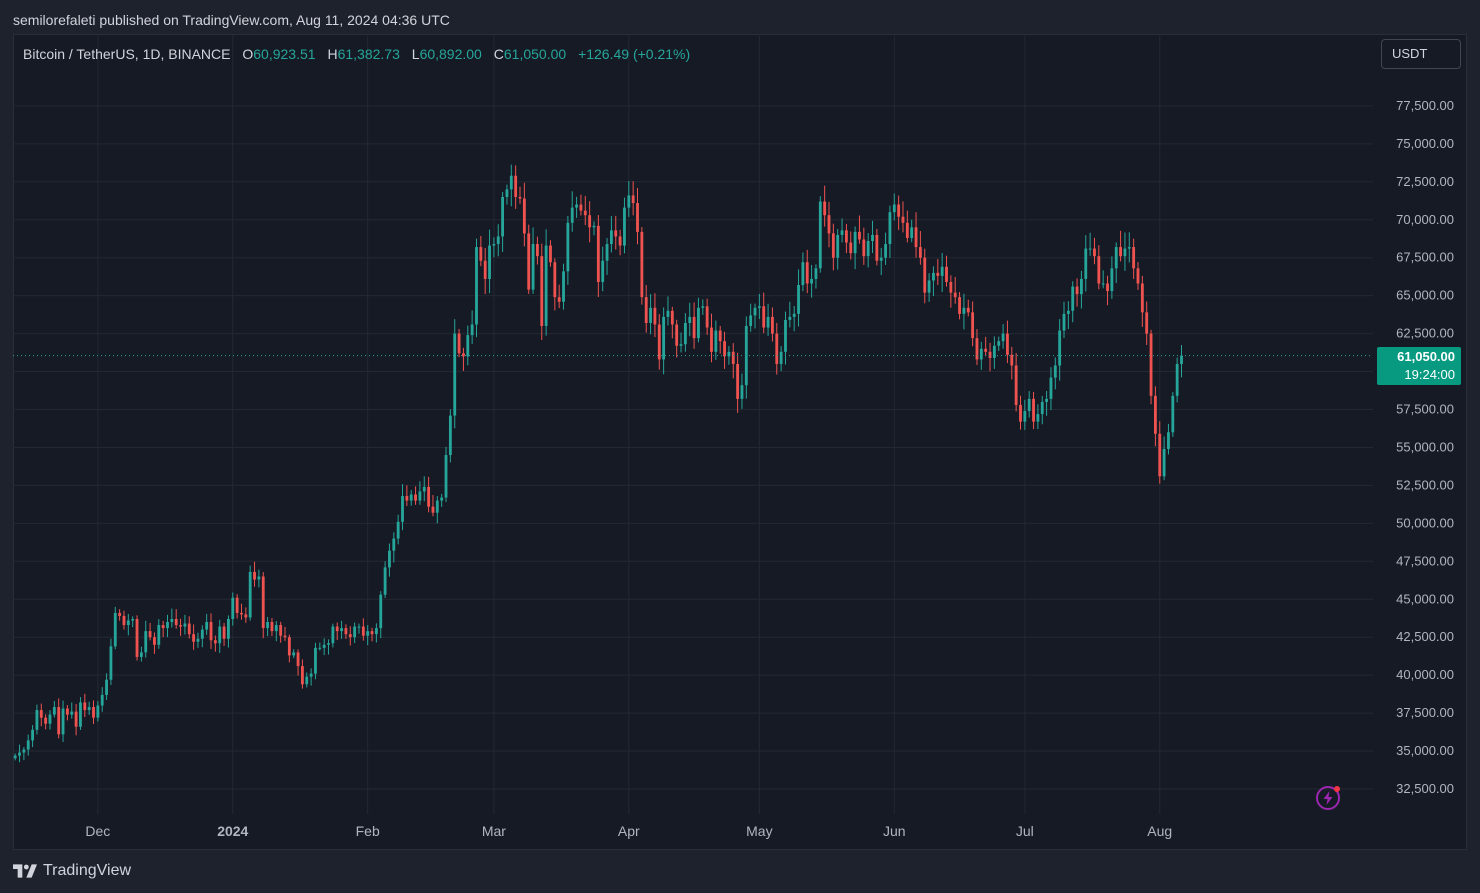  What do you see at coordinates (894, 831) in the screenshot?
I see `time-tick-label: Jun` at bounding box center [894, 831].